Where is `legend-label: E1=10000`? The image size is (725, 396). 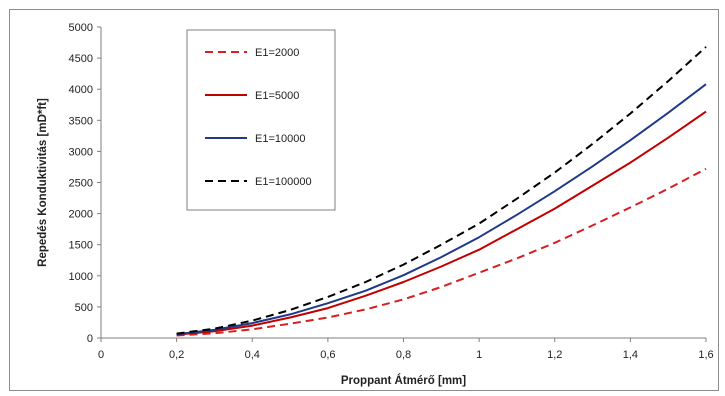 legend-label: E1=10000 is located at coordinates (280, 139).